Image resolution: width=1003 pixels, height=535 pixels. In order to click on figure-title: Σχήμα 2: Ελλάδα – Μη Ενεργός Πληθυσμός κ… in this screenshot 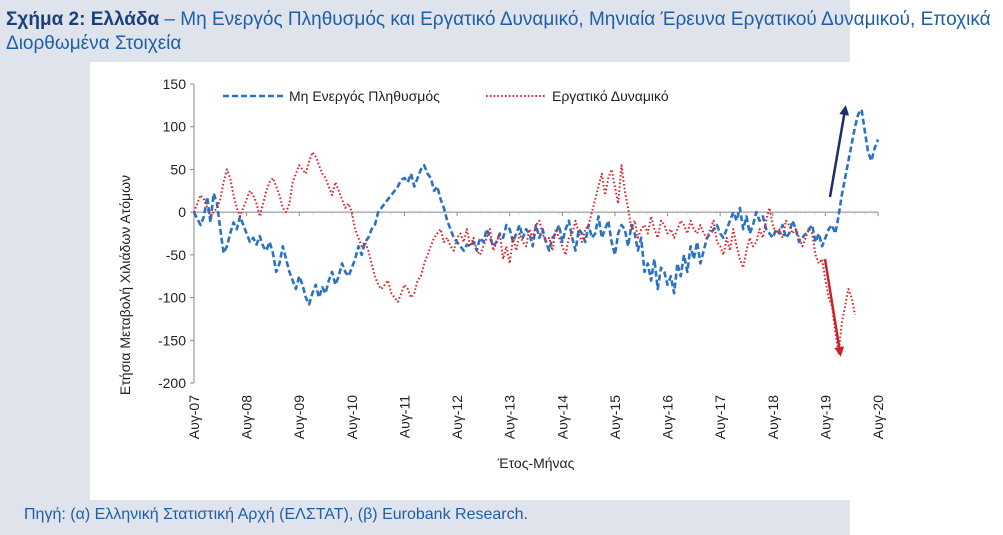, I will do `click(501, 32)`.